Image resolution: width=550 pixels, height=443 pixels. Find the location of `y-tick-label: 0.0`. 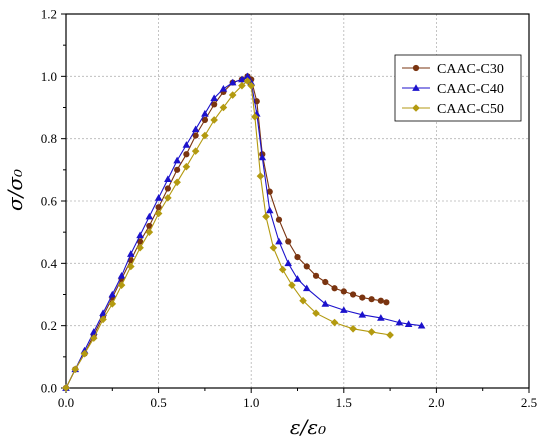

y-tick-label: 0.0 is located at coordinates (49, 388).